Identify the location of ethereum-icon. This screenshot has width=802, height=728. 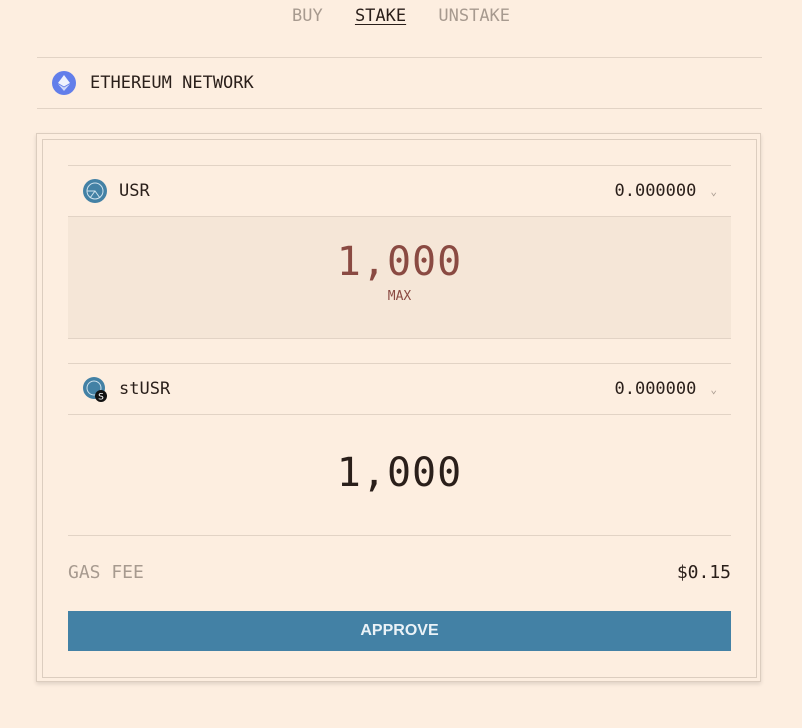
(64, 83).